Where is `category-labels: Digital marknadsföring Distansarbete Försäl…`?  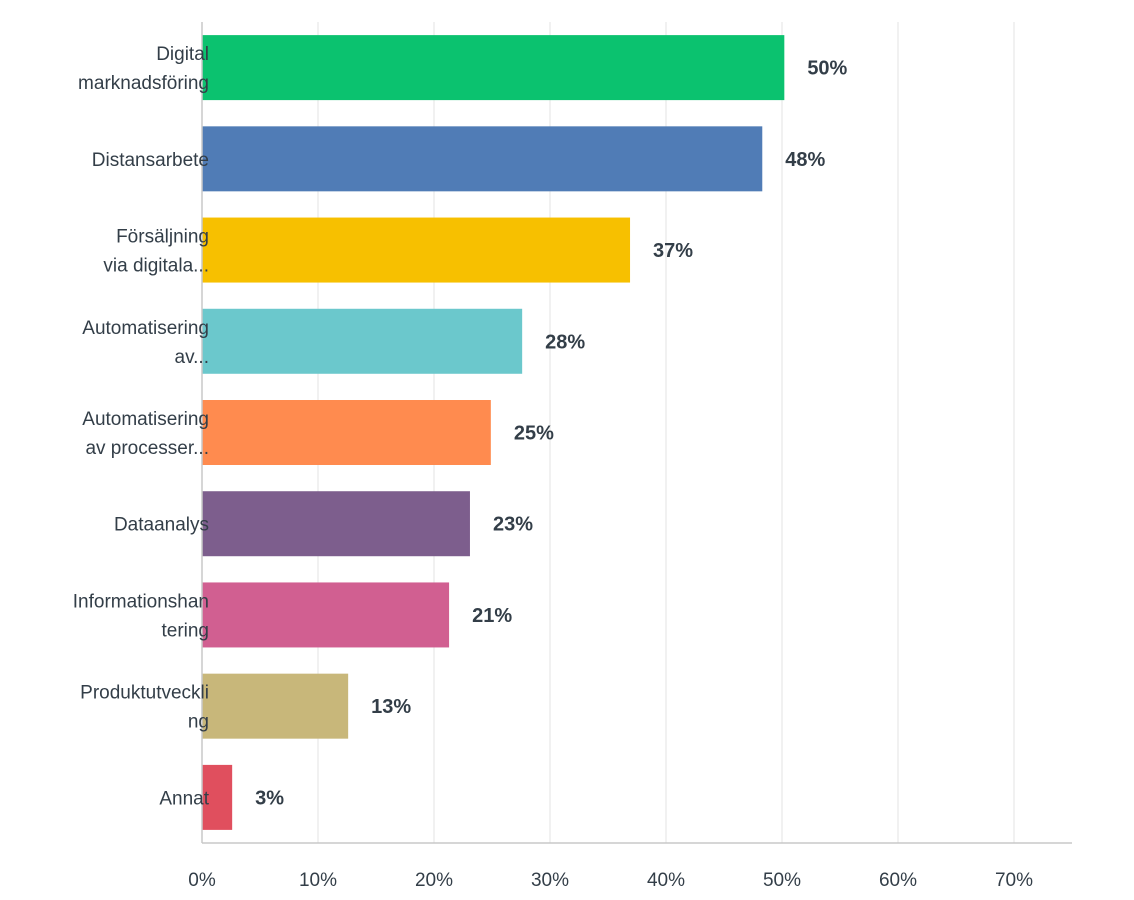
category-labels: Digital marknadsföring Distansarbete Försäl… is located at coordinates (141, 426).